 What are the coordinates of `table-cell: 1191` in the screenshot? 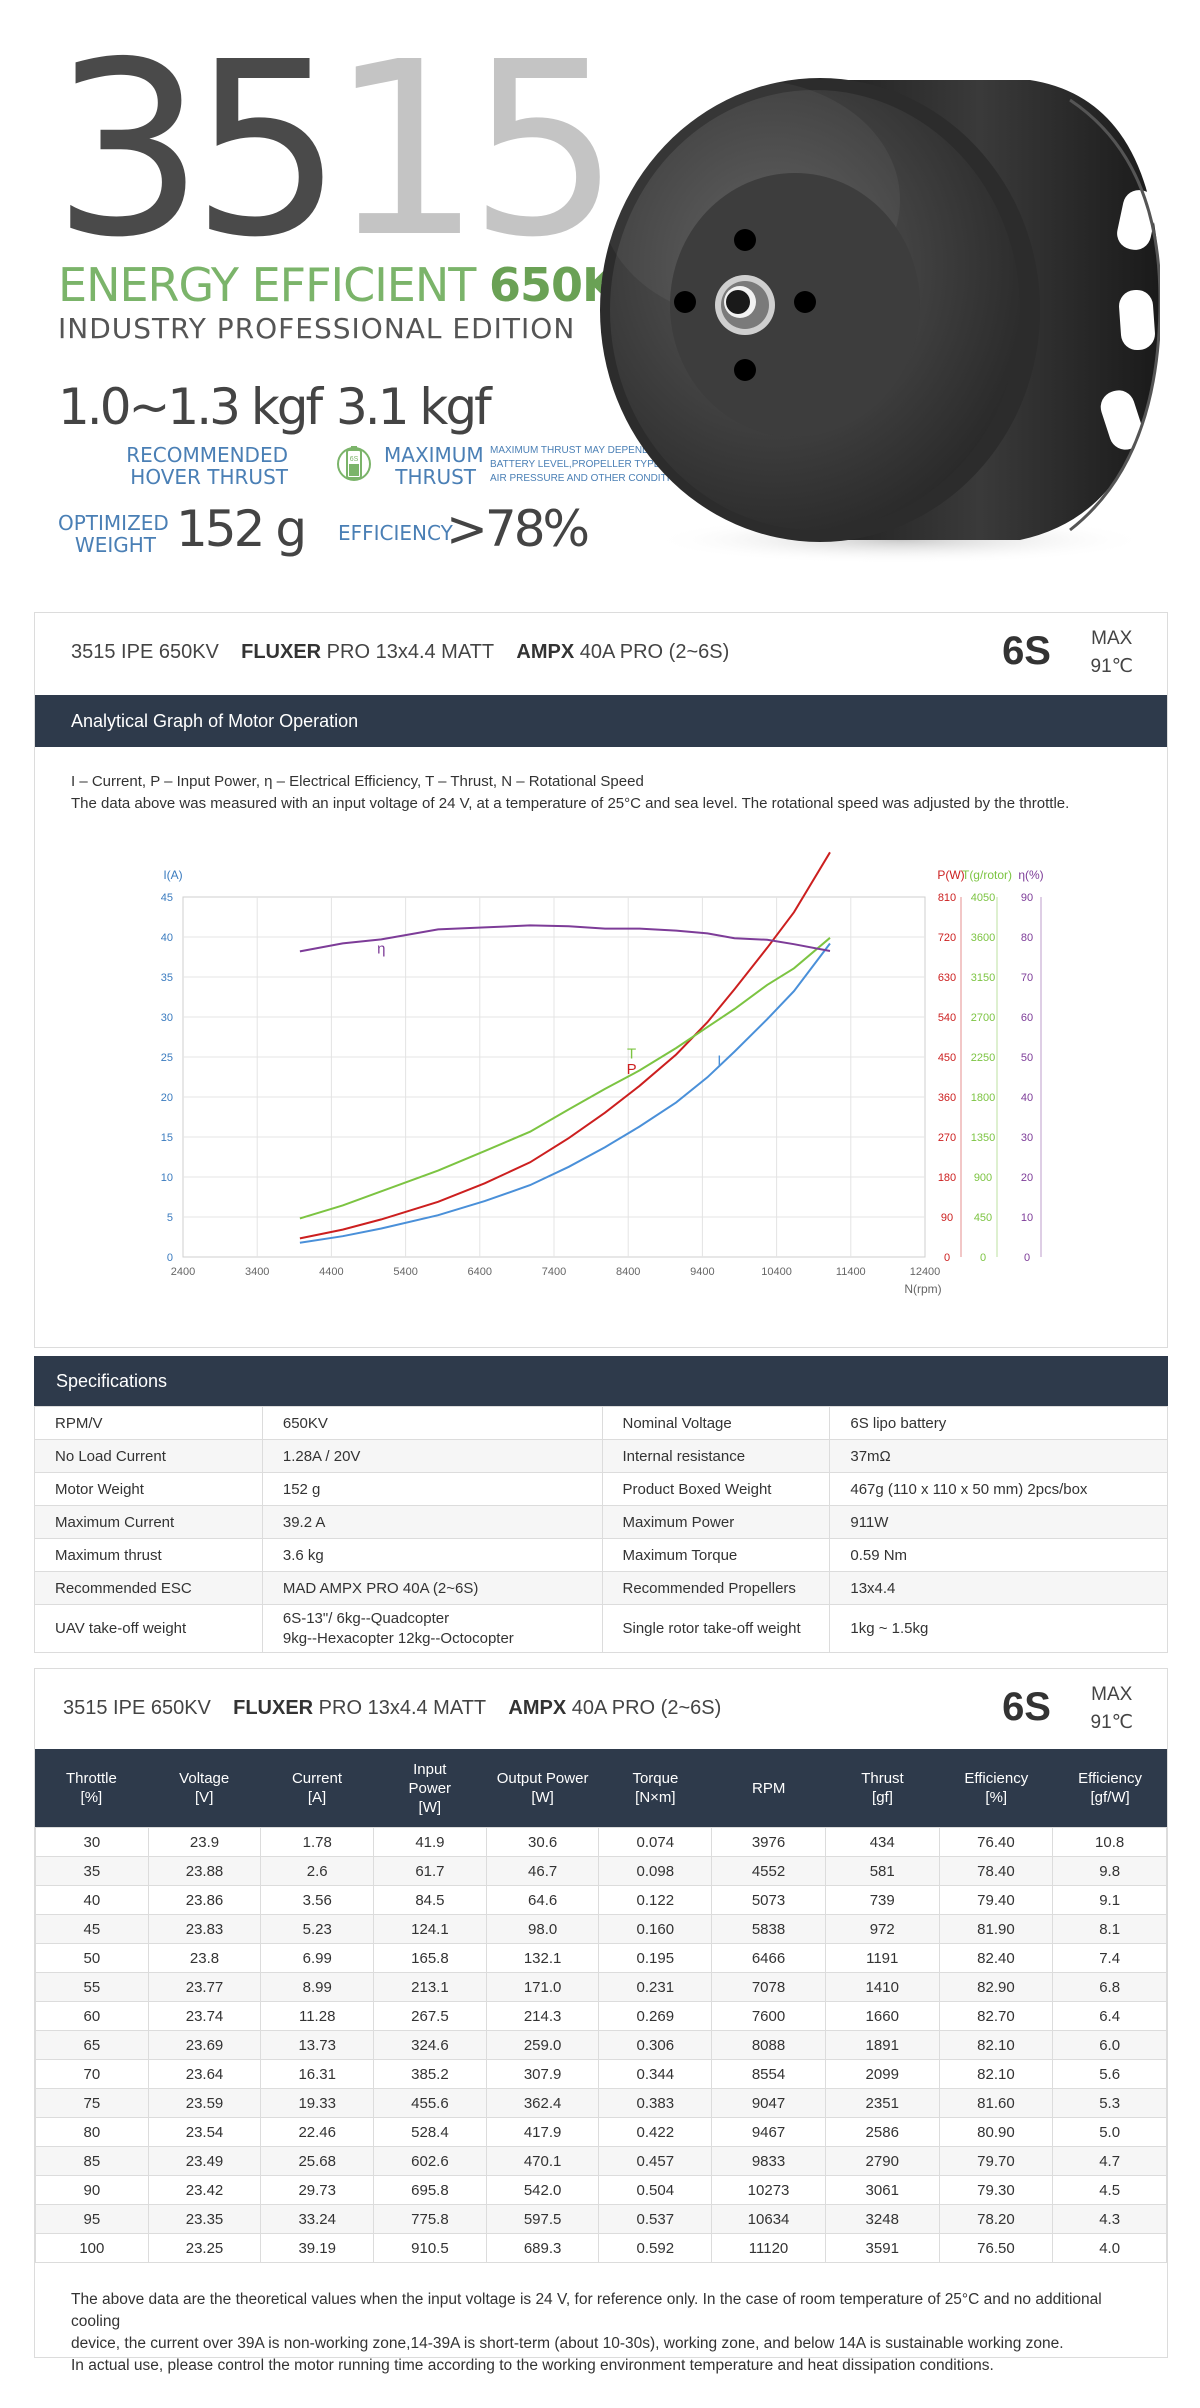 It's located at (882, 1958).